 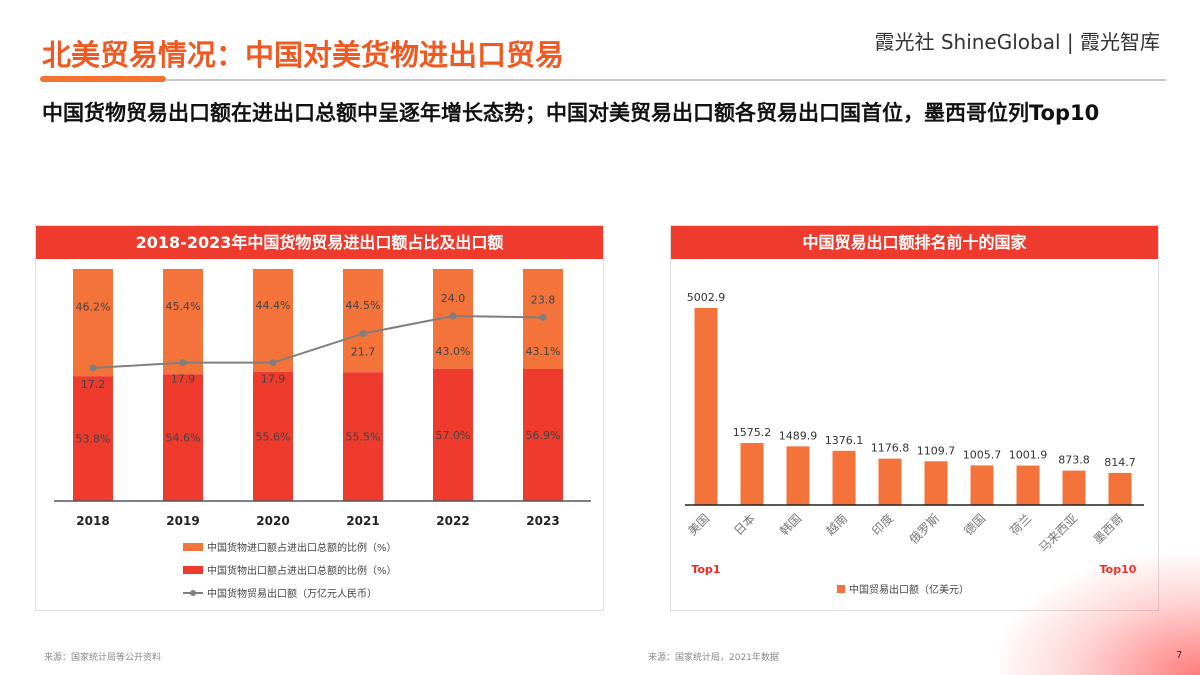 What do you see at coordinates (713, 658) in the screenshot?
I see `source-right: 来源：国家统计局，2021年数据` at bounding box center [713, 658].